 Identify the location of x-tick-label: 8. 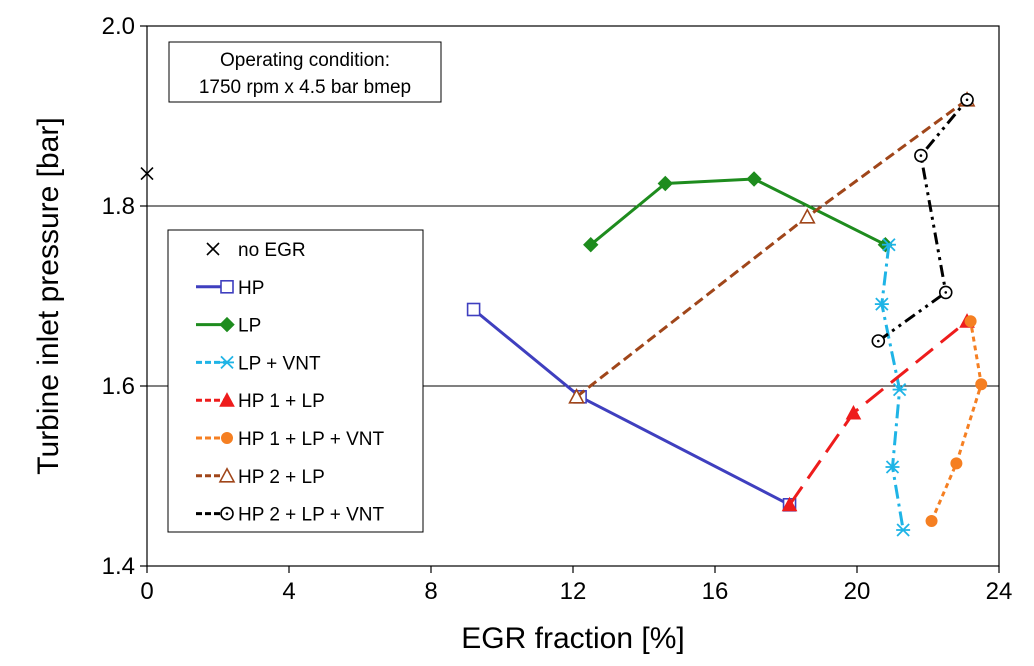
(430, 591).